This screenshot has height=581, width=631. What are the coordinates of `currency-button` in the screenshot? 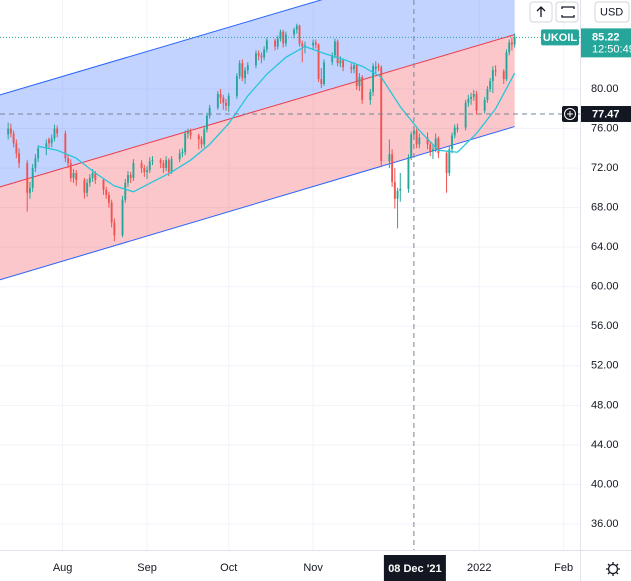 It's located at (612, 12).